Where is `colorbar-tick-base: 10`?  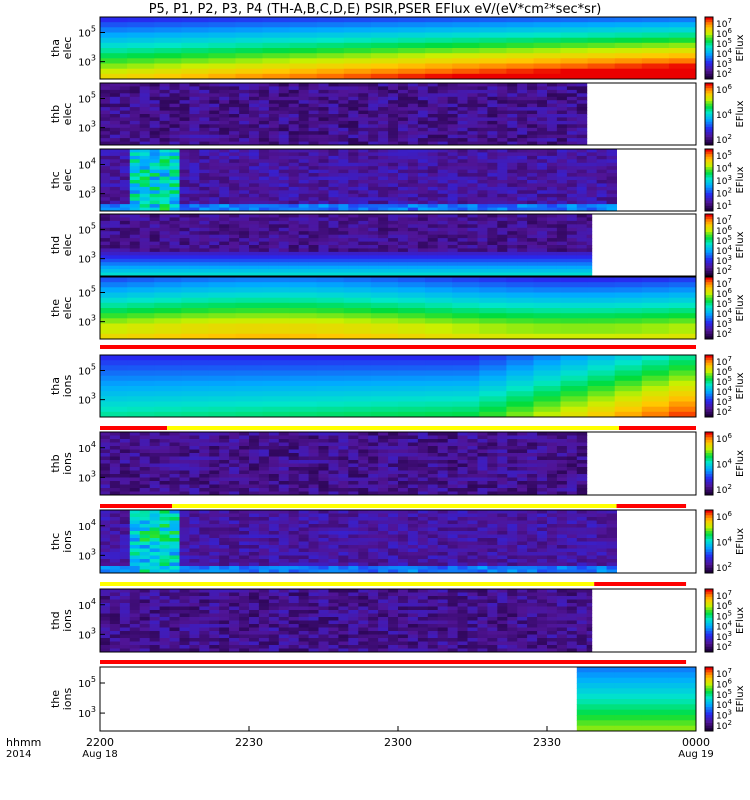 colorbar-tick-base: 10 is located at coordinates (722, 170).